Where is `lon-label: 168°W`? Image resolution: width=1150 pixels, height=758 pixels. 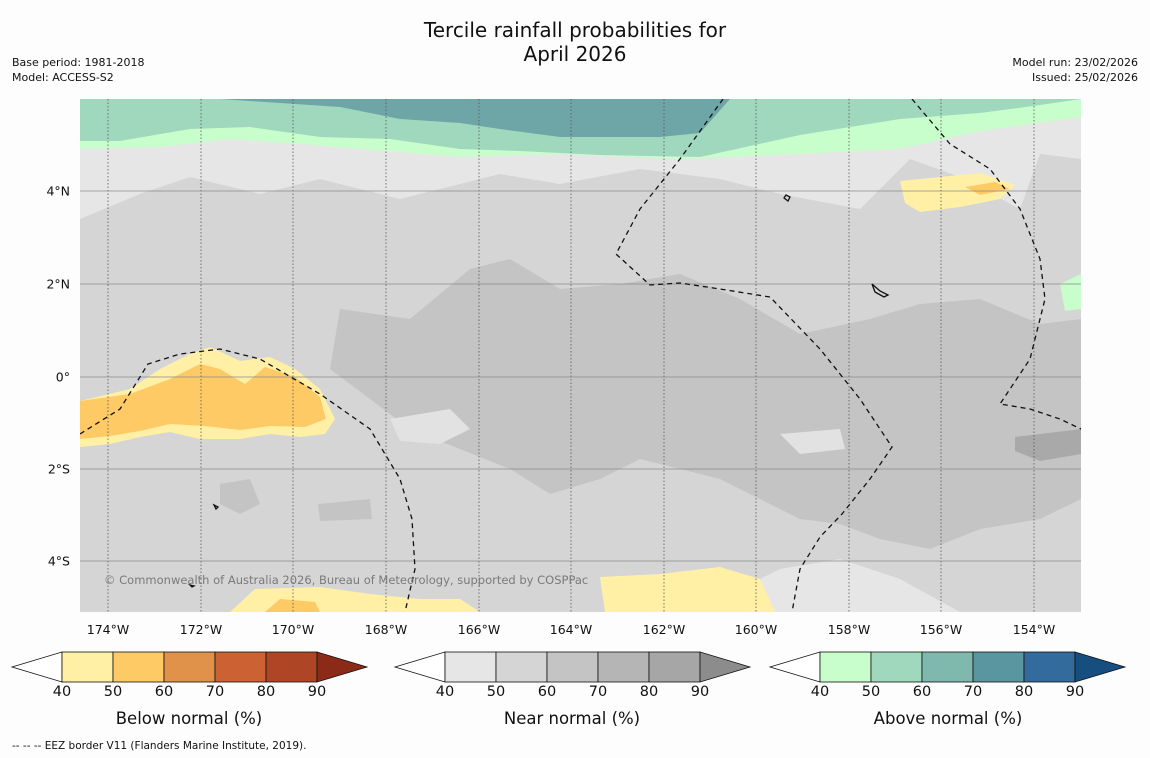
lon-label: 168°W is located at coordinates (386, 629).